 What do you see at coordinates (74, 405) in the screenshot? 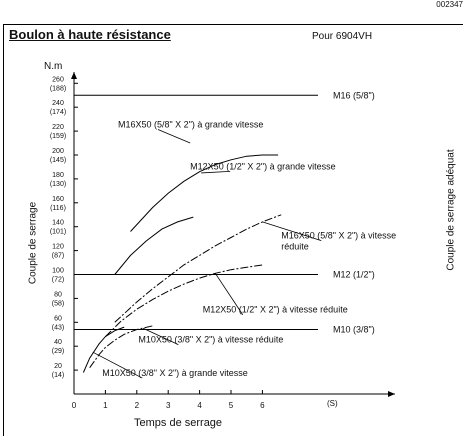
I see `x-tick-label: 0` at bounding box center [74, 405].